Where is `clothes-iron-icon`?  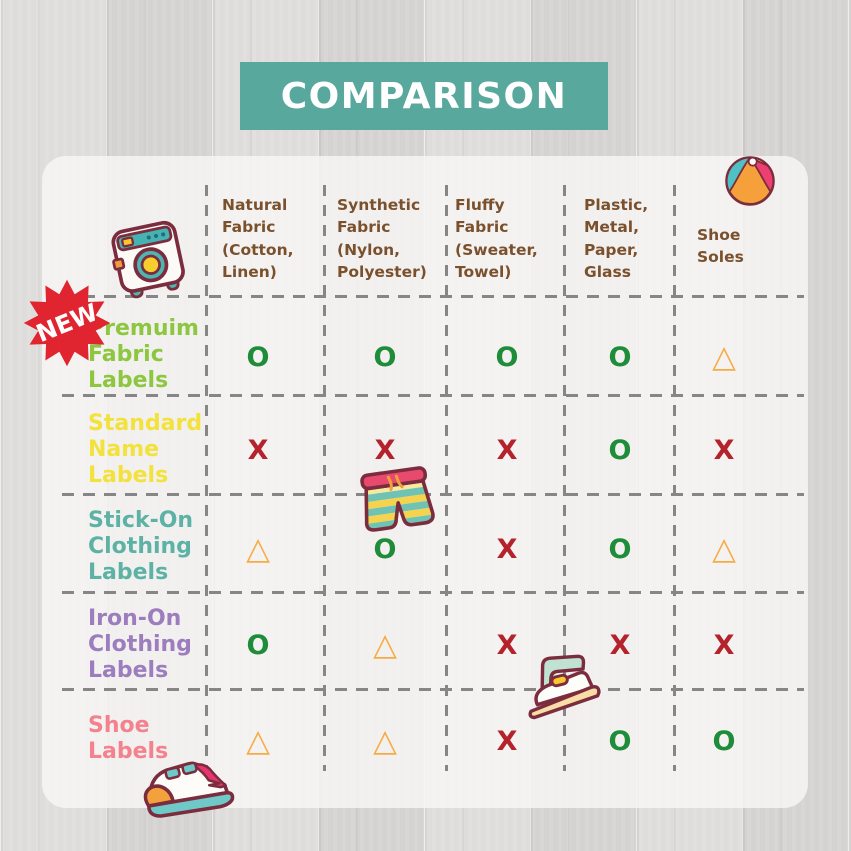
clothes-iron-icon is located at coordinates (564, 687).